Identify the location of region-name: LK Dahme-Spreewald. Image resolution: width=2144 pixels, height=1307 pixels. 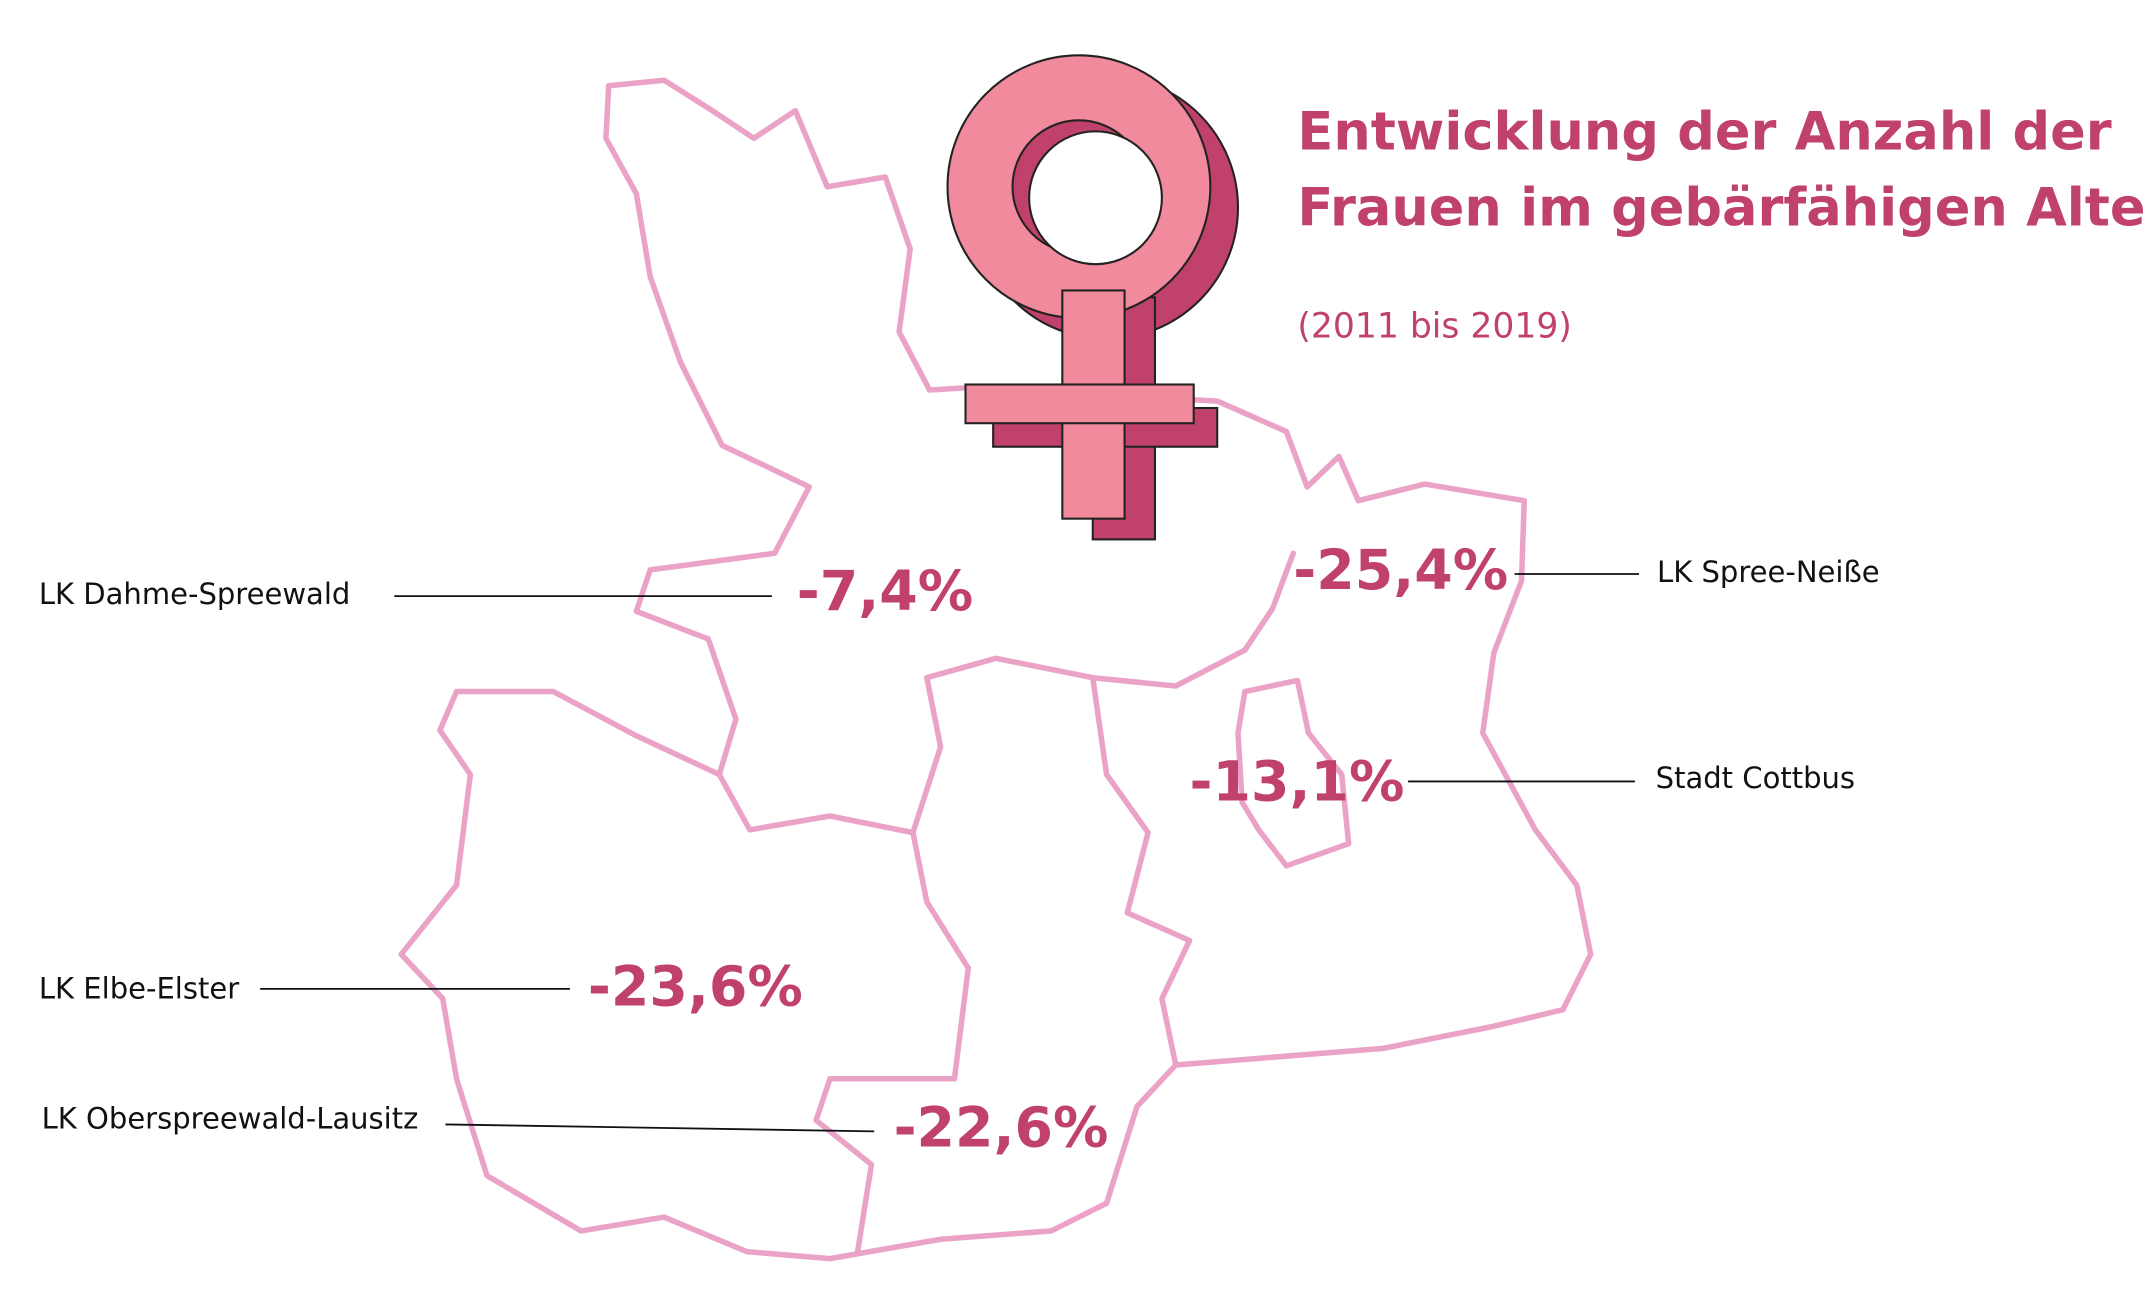
(195, 594).